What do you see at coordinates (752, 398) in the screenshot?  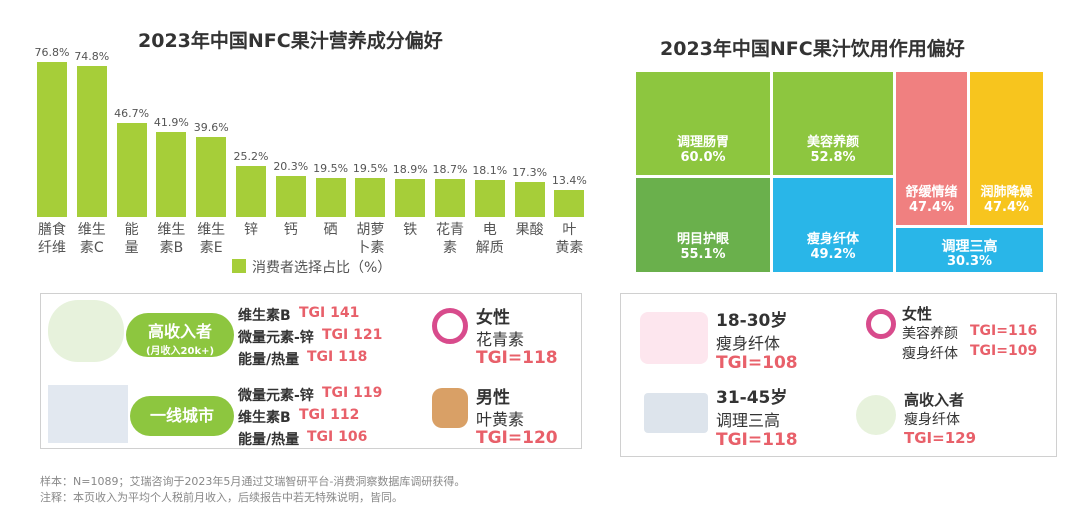 I see `group: 31-45岁` at bounding box center [752, 398].